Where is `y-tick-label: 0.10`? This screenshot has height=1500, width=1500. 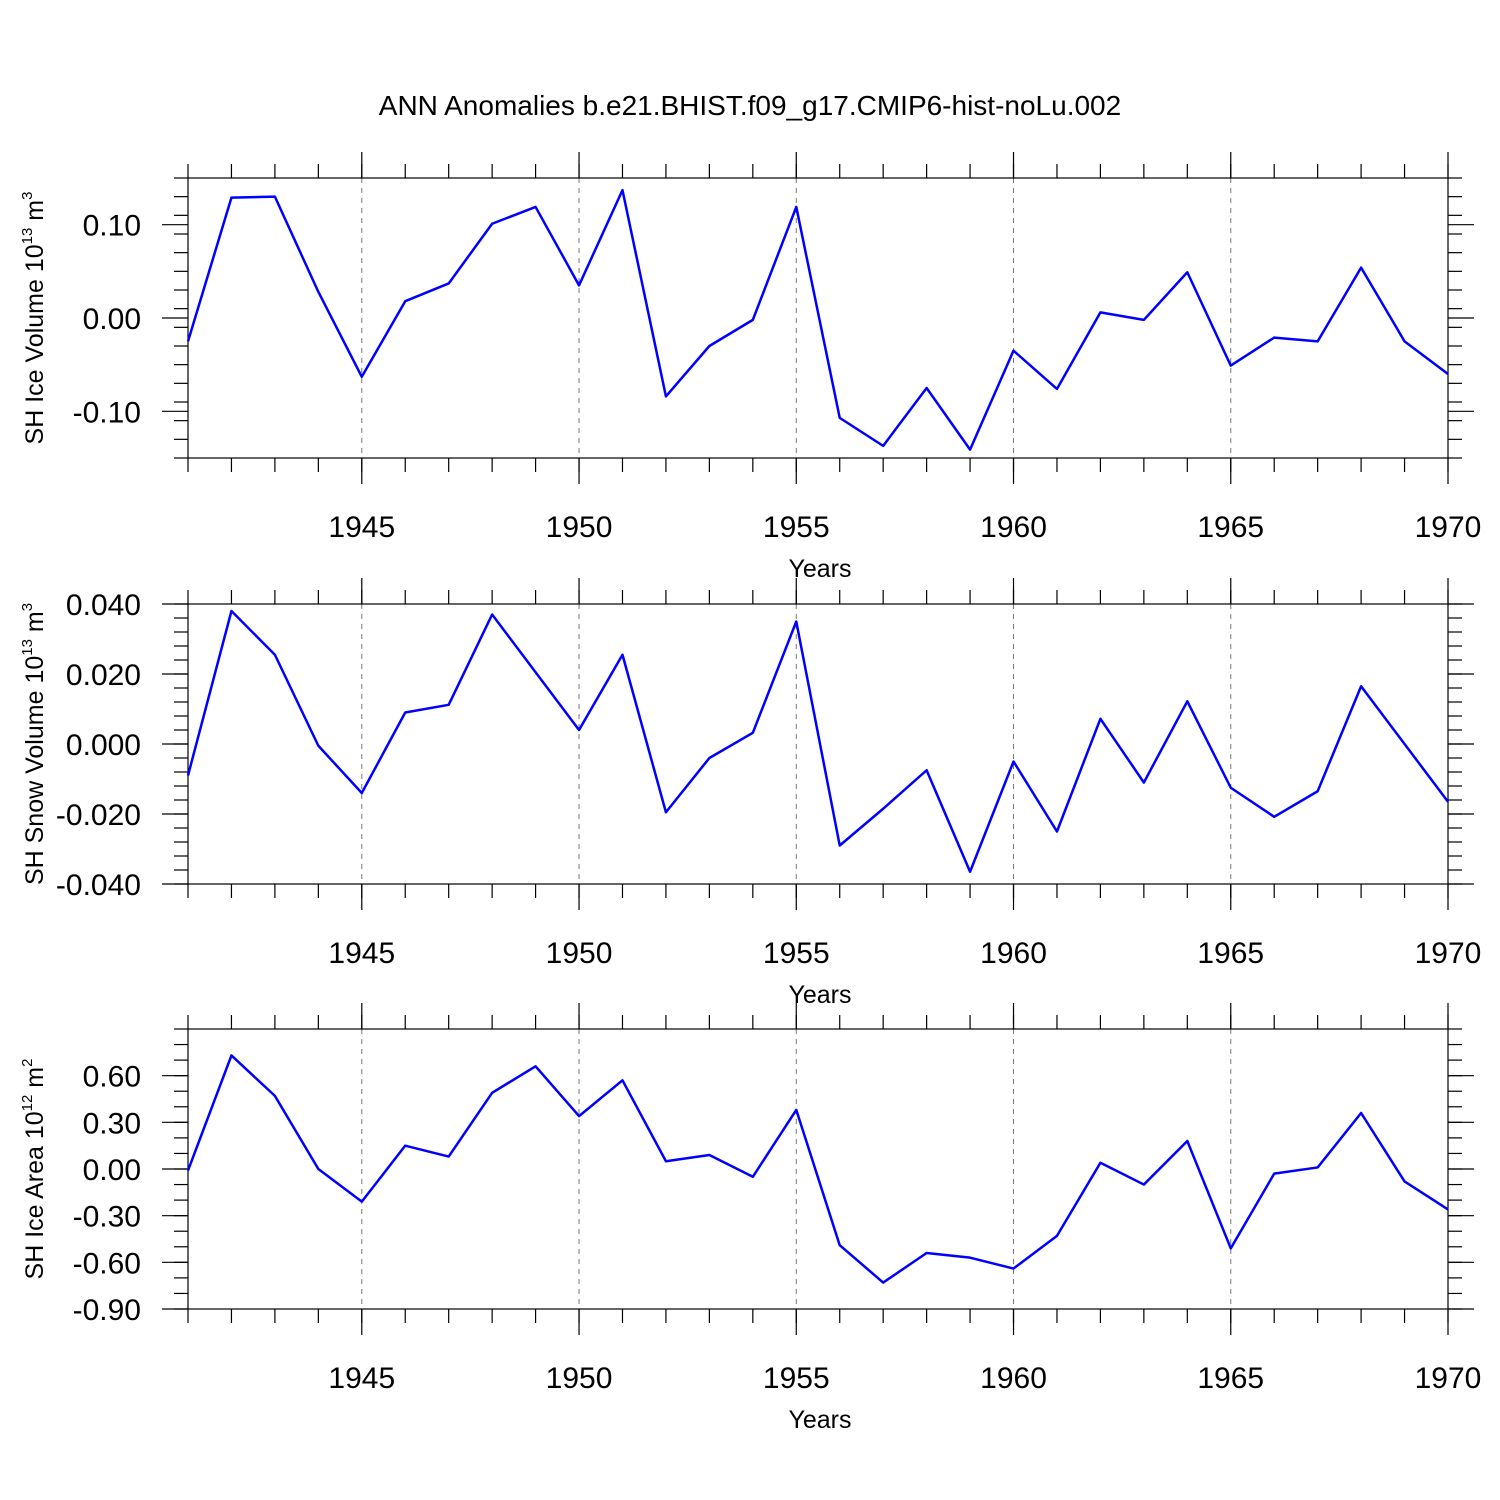 y-tick-label: 0.10 is located at coordinates (112, 226).